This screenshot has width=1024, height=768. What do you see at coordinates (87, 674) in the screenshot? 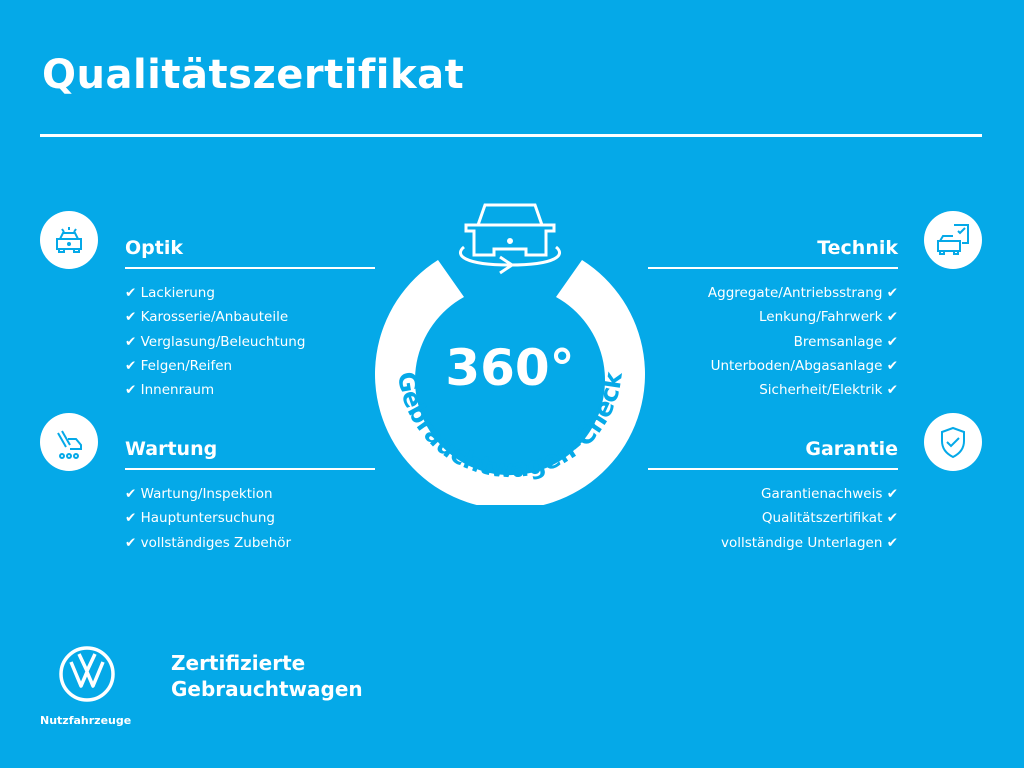
I see `vw-logo` at bounding box center [87, 674].